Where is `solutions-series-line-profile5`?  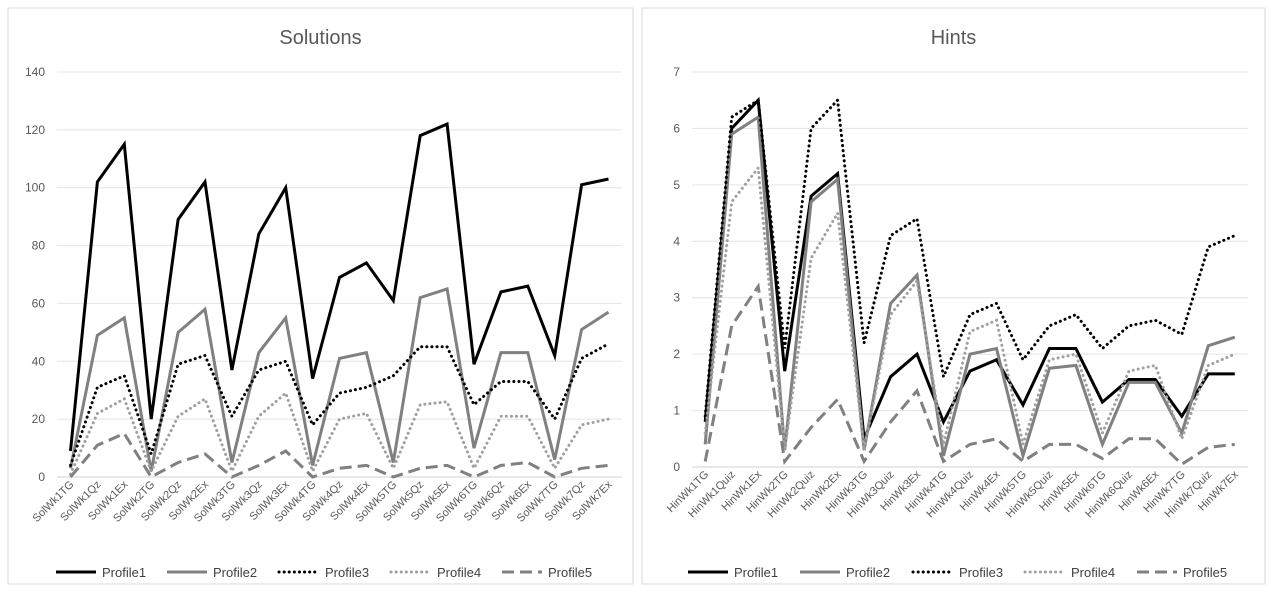 solutions-series-line-profile5 is located at coordinates (339, 455).